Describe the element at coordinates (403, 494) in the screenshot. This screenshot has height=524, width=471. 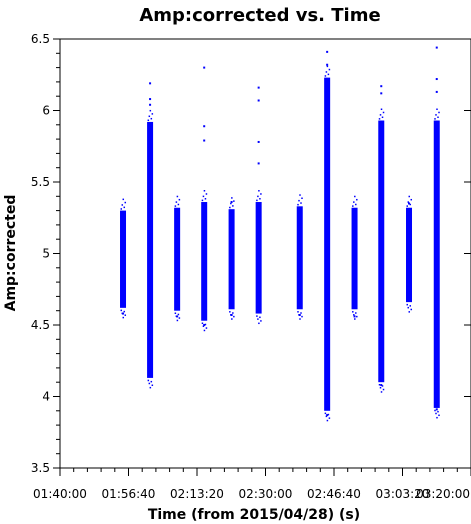
I see `x-tick-label: 03:03:20` at that location.